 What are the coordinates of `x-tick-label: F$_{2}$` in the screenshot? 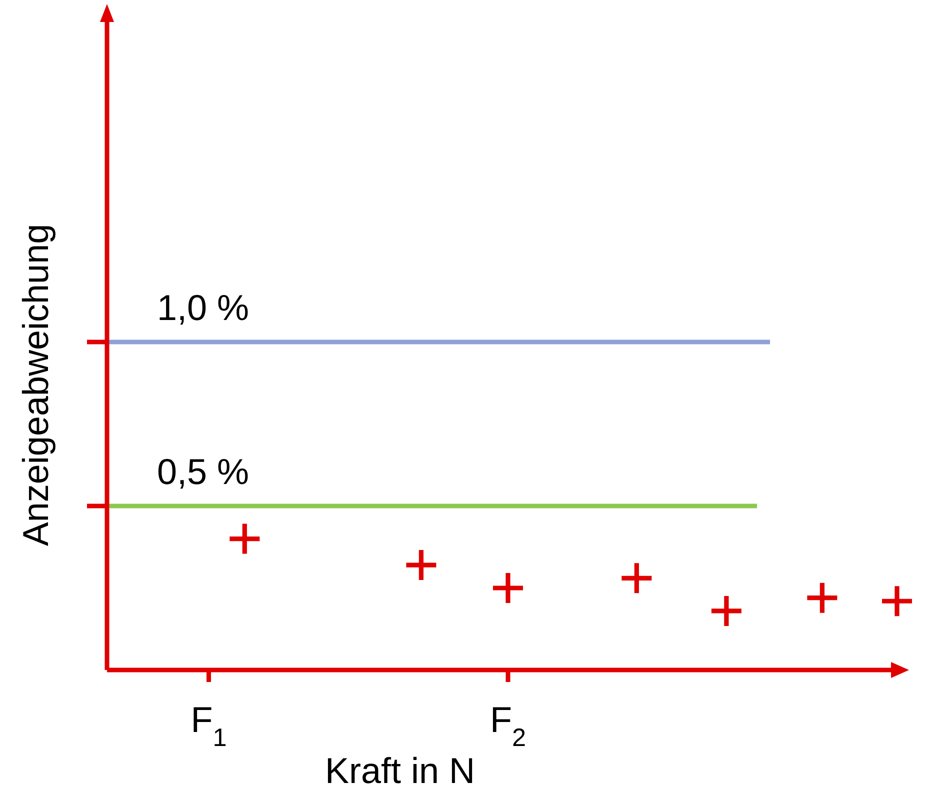 It's located at (508, 725).